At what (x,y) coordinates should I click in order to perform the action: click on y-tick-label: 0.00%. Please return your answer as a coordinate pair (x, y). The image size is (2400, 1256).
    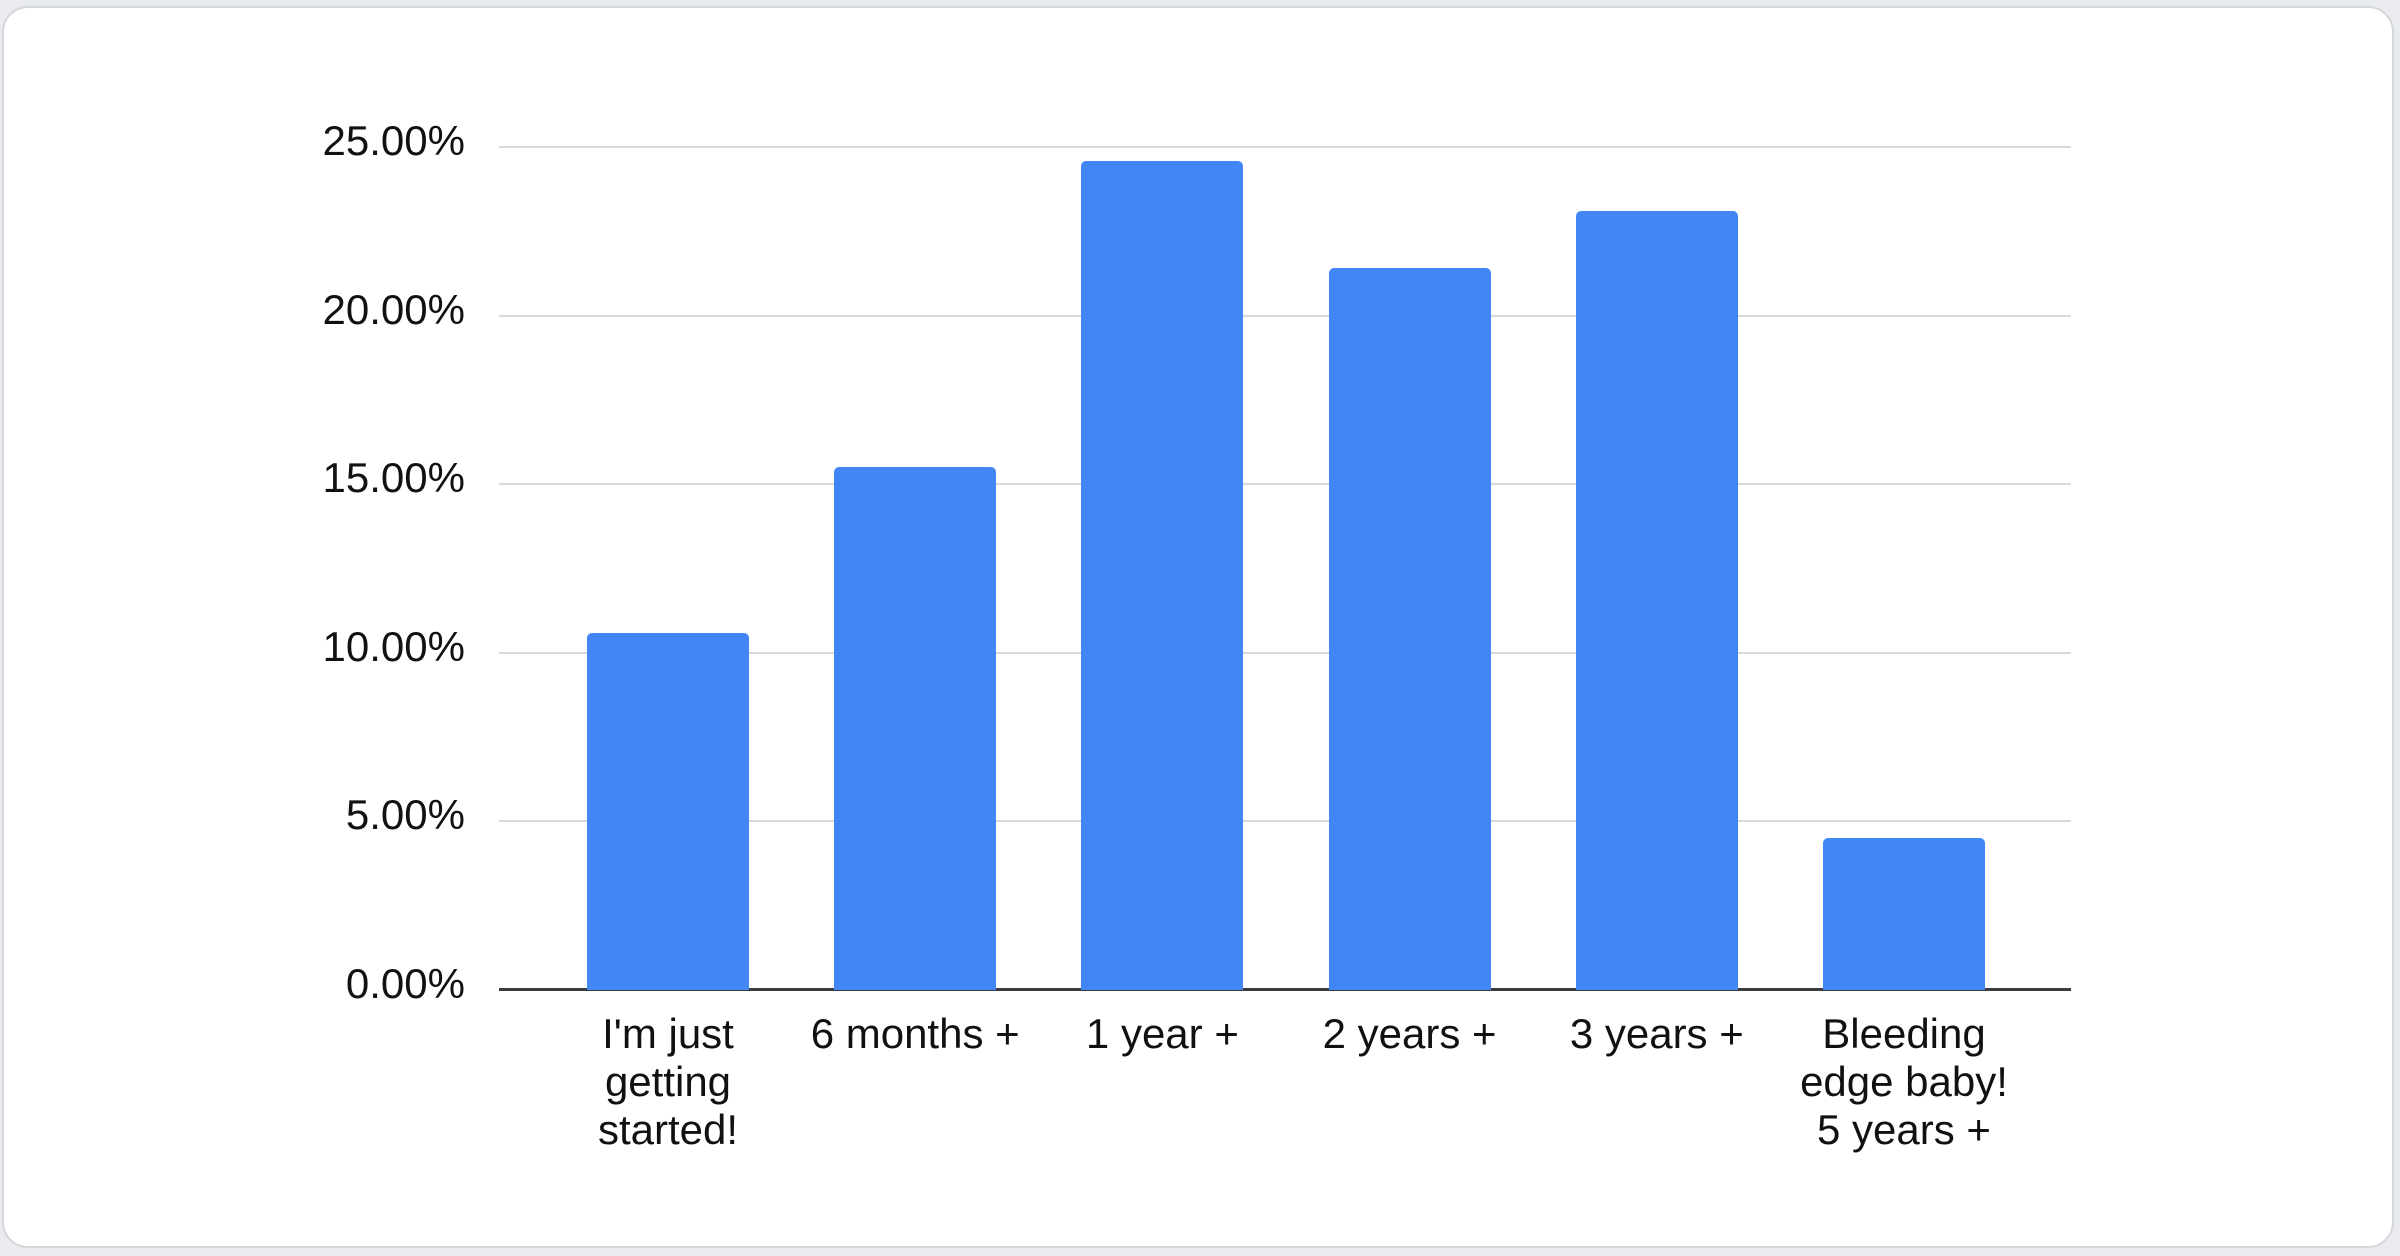
    Looking at the image, I should click on (405, 983).